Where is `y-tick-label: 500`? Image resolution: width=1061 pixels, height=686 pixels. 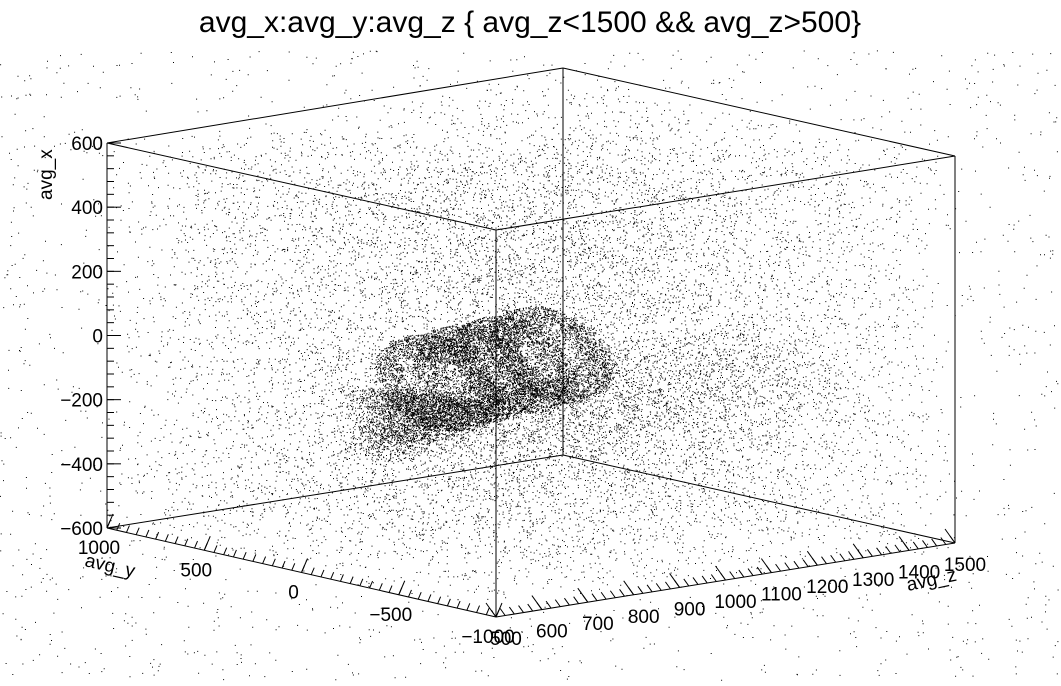
y-tick-label: 500 is located at coordinates (196, 570).